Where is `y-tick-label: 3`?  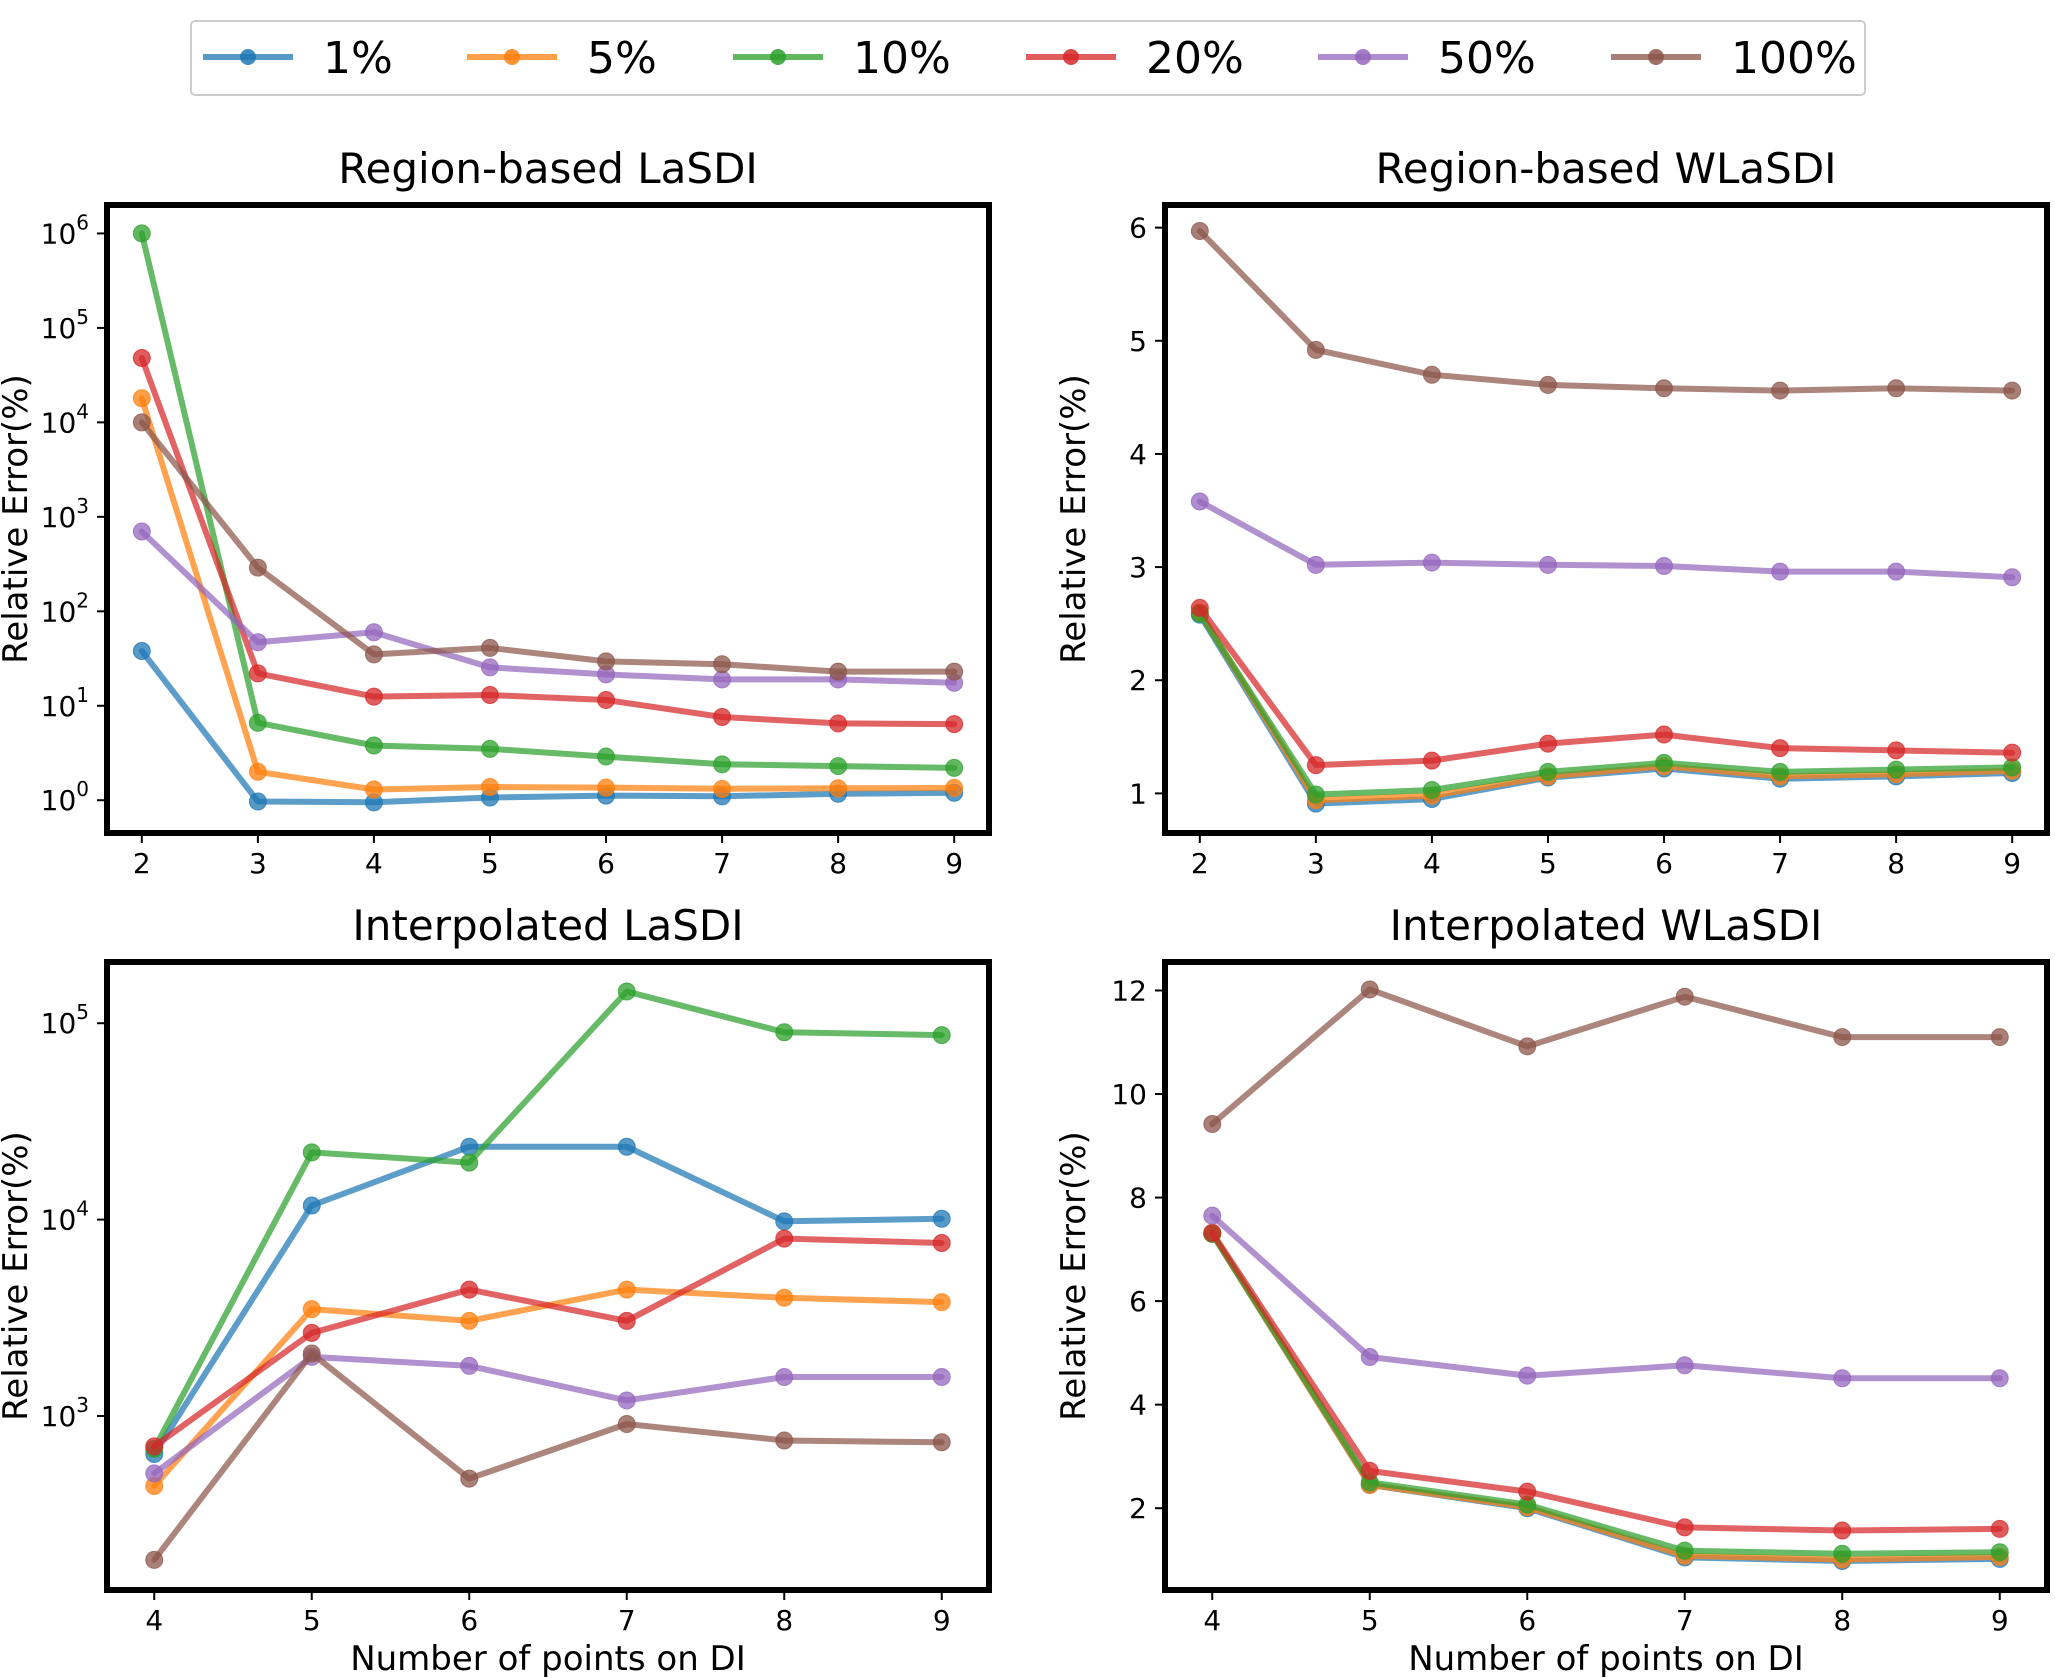
y-tick-label: 3 is located at coordinates (1138, 567).